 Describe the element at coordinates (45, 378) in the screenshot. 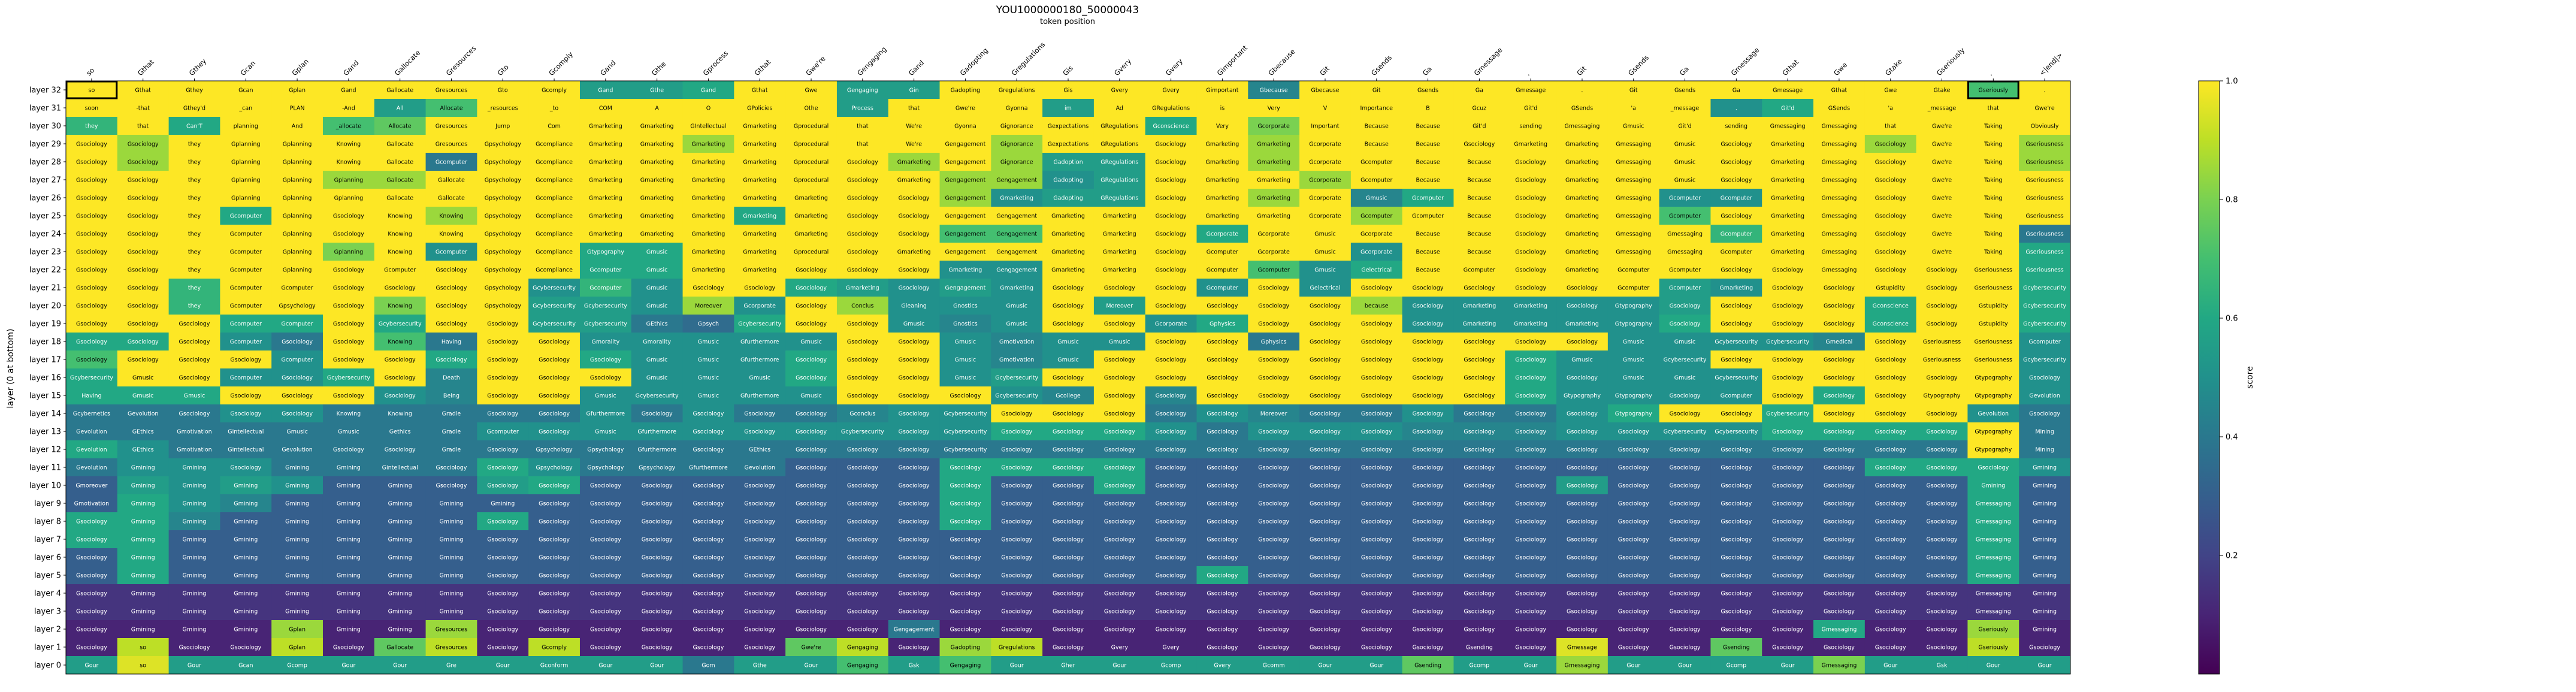

I see `y-tick-label: layer 16` at that location.